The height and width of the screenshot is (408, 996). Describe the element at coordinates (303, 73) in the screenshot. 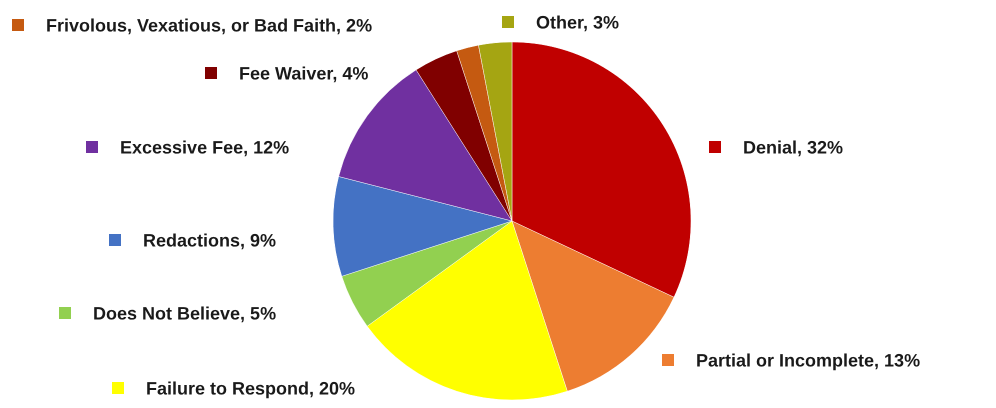

I see `legend-label: Fee Waiver, 4%` at that location.